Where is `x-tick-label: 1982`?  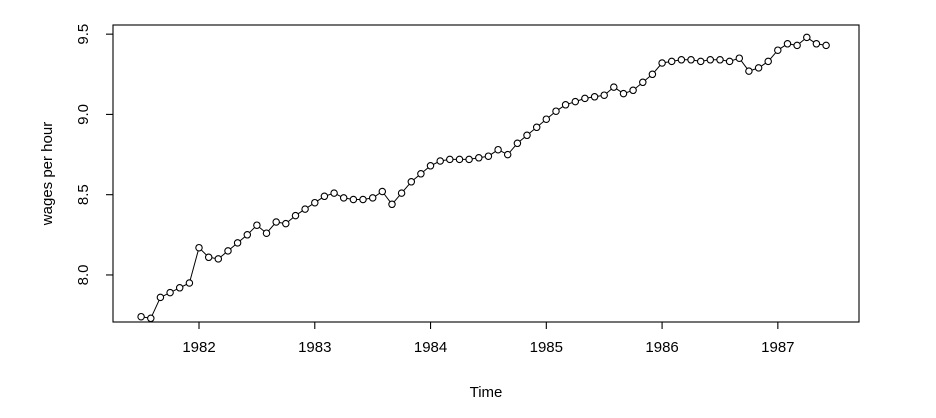
x-tick-label: 1982 is located at coordinates (198, 347).